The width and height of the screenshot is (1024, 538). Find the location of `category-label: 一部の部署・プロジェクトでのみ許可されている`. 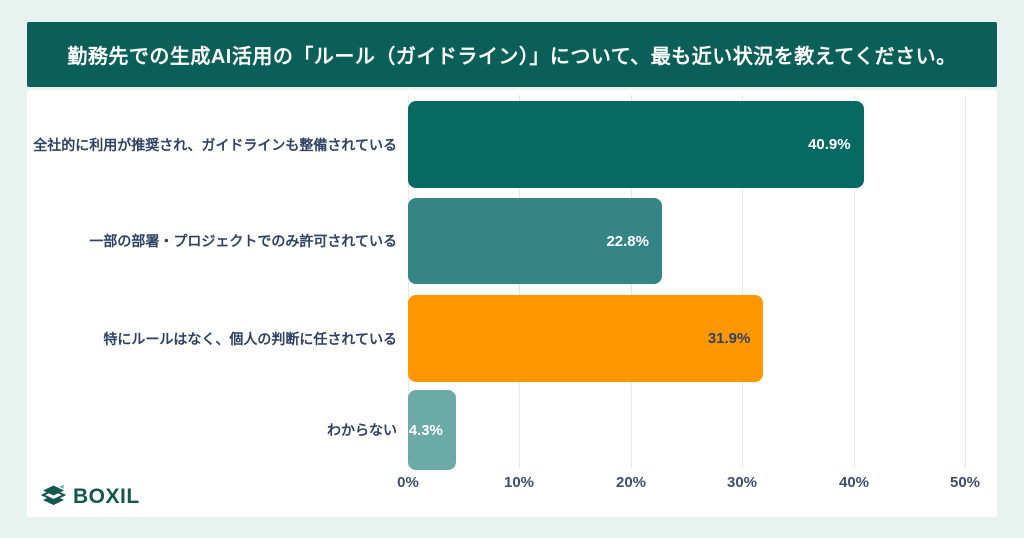

category-label: 一部の部署・プロジェクトでのみ許可されている is located at coordinates (243, 241).